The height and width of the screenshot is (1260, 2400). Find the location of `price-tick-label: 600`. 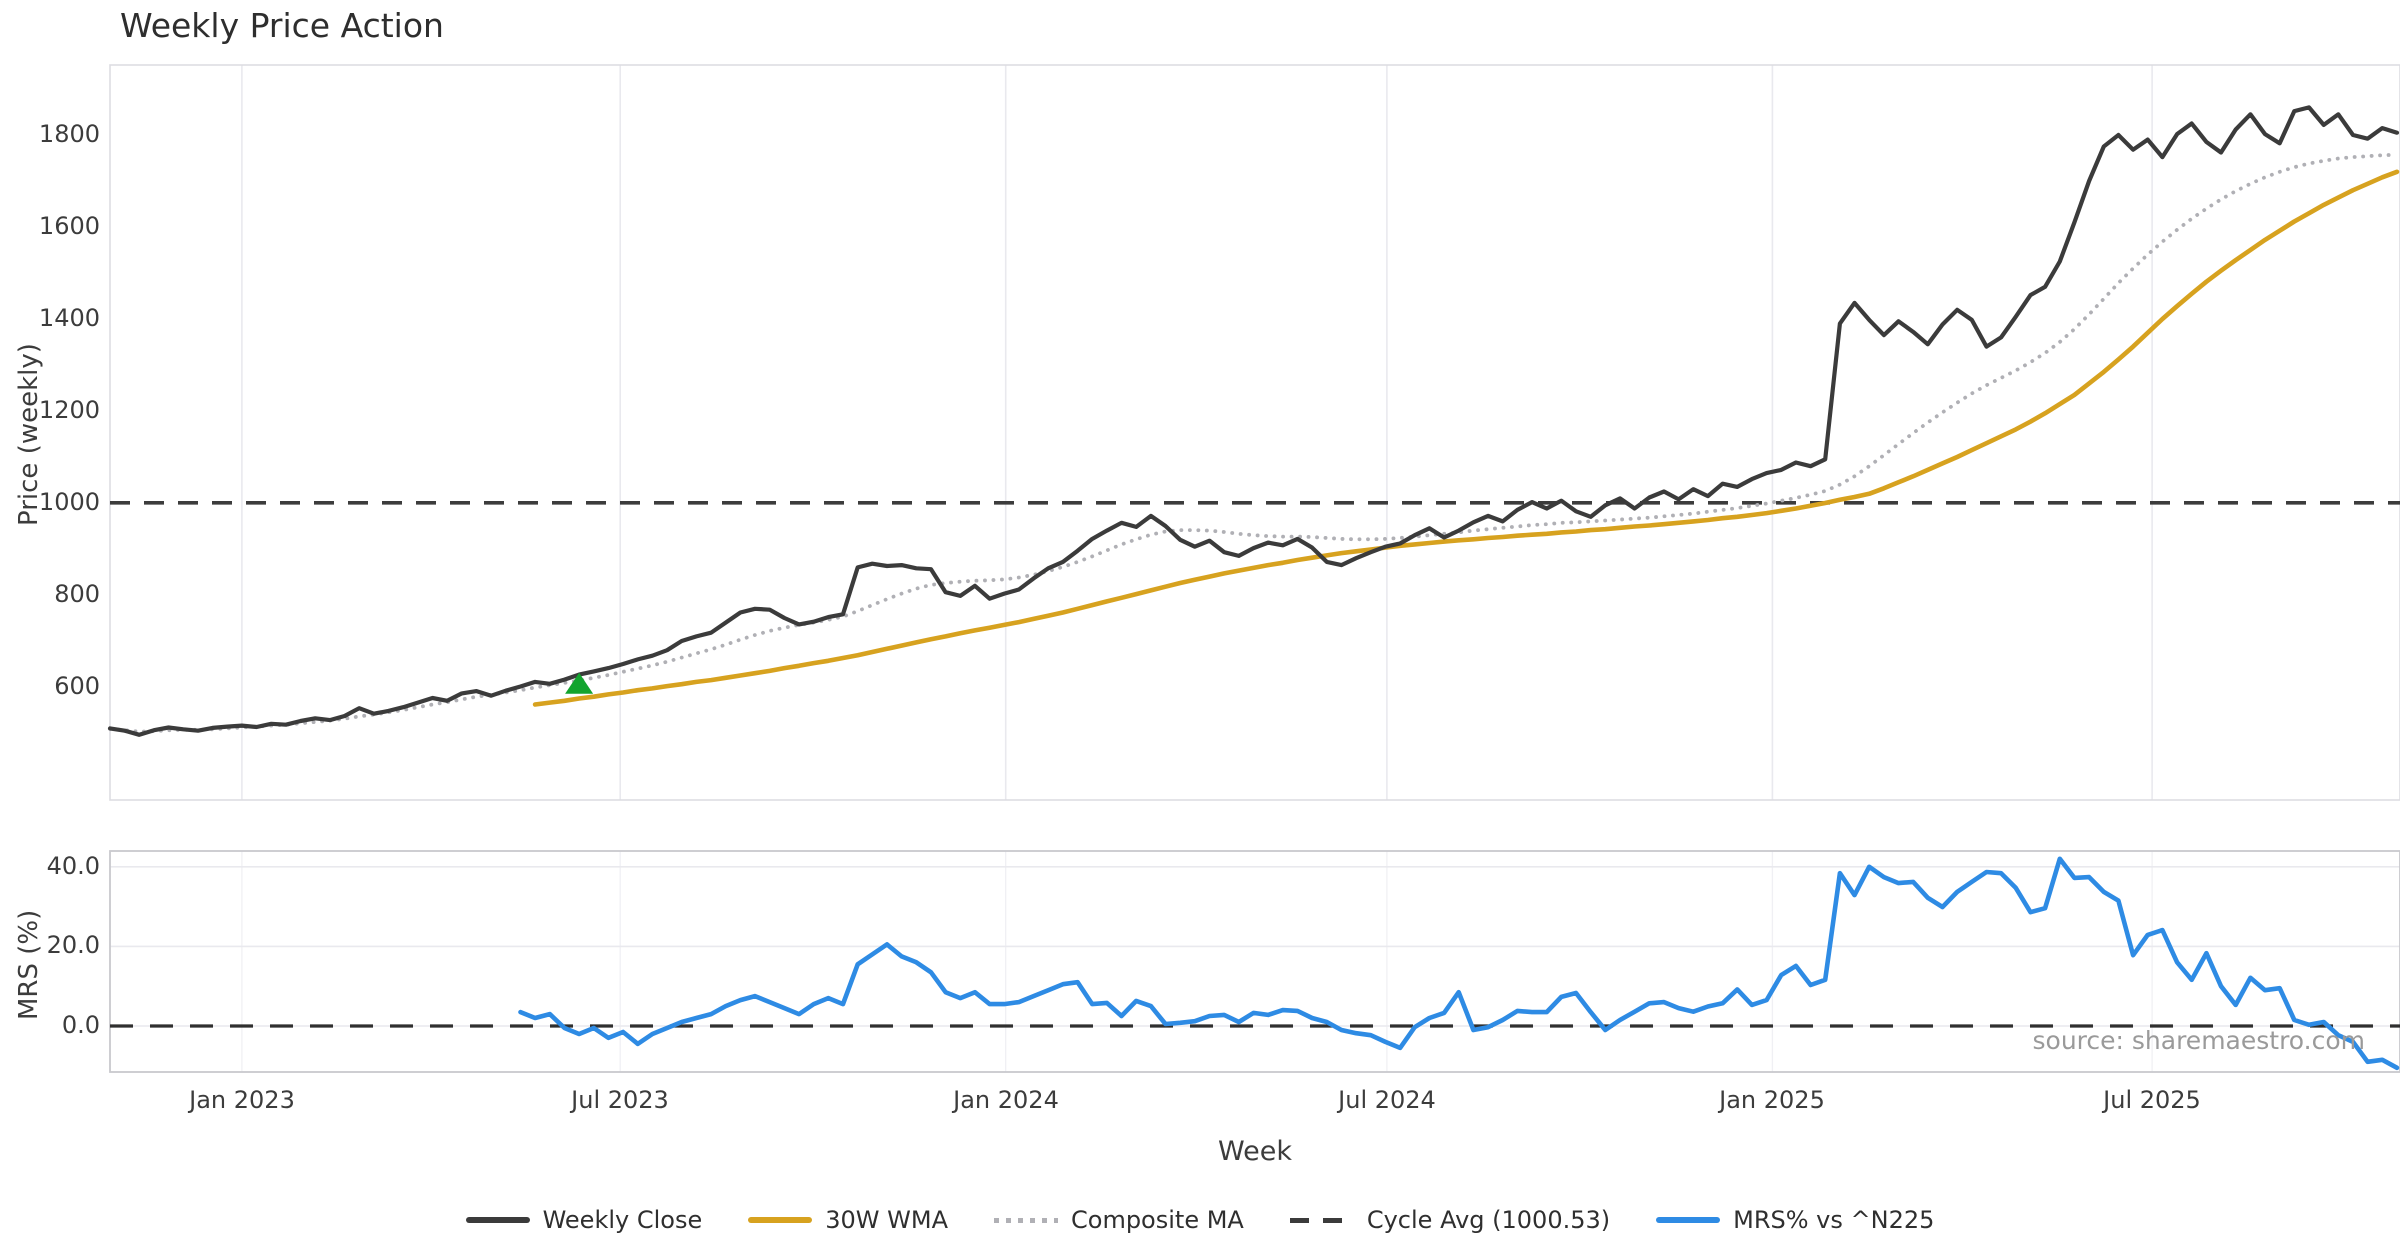

price-tick-label: 600 is located at coordinates (77, 686).